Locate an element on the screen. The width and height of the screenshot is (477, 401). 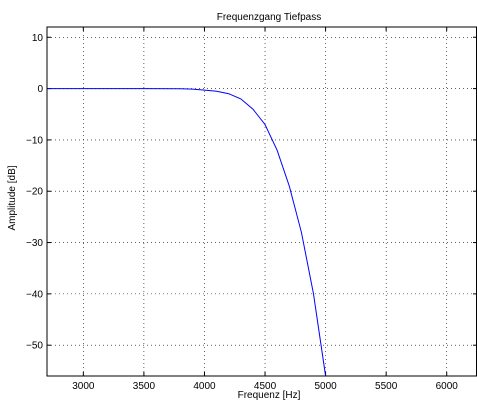
x-axis-label: Frequenz [Hz] is located at coordinates (269, 395).